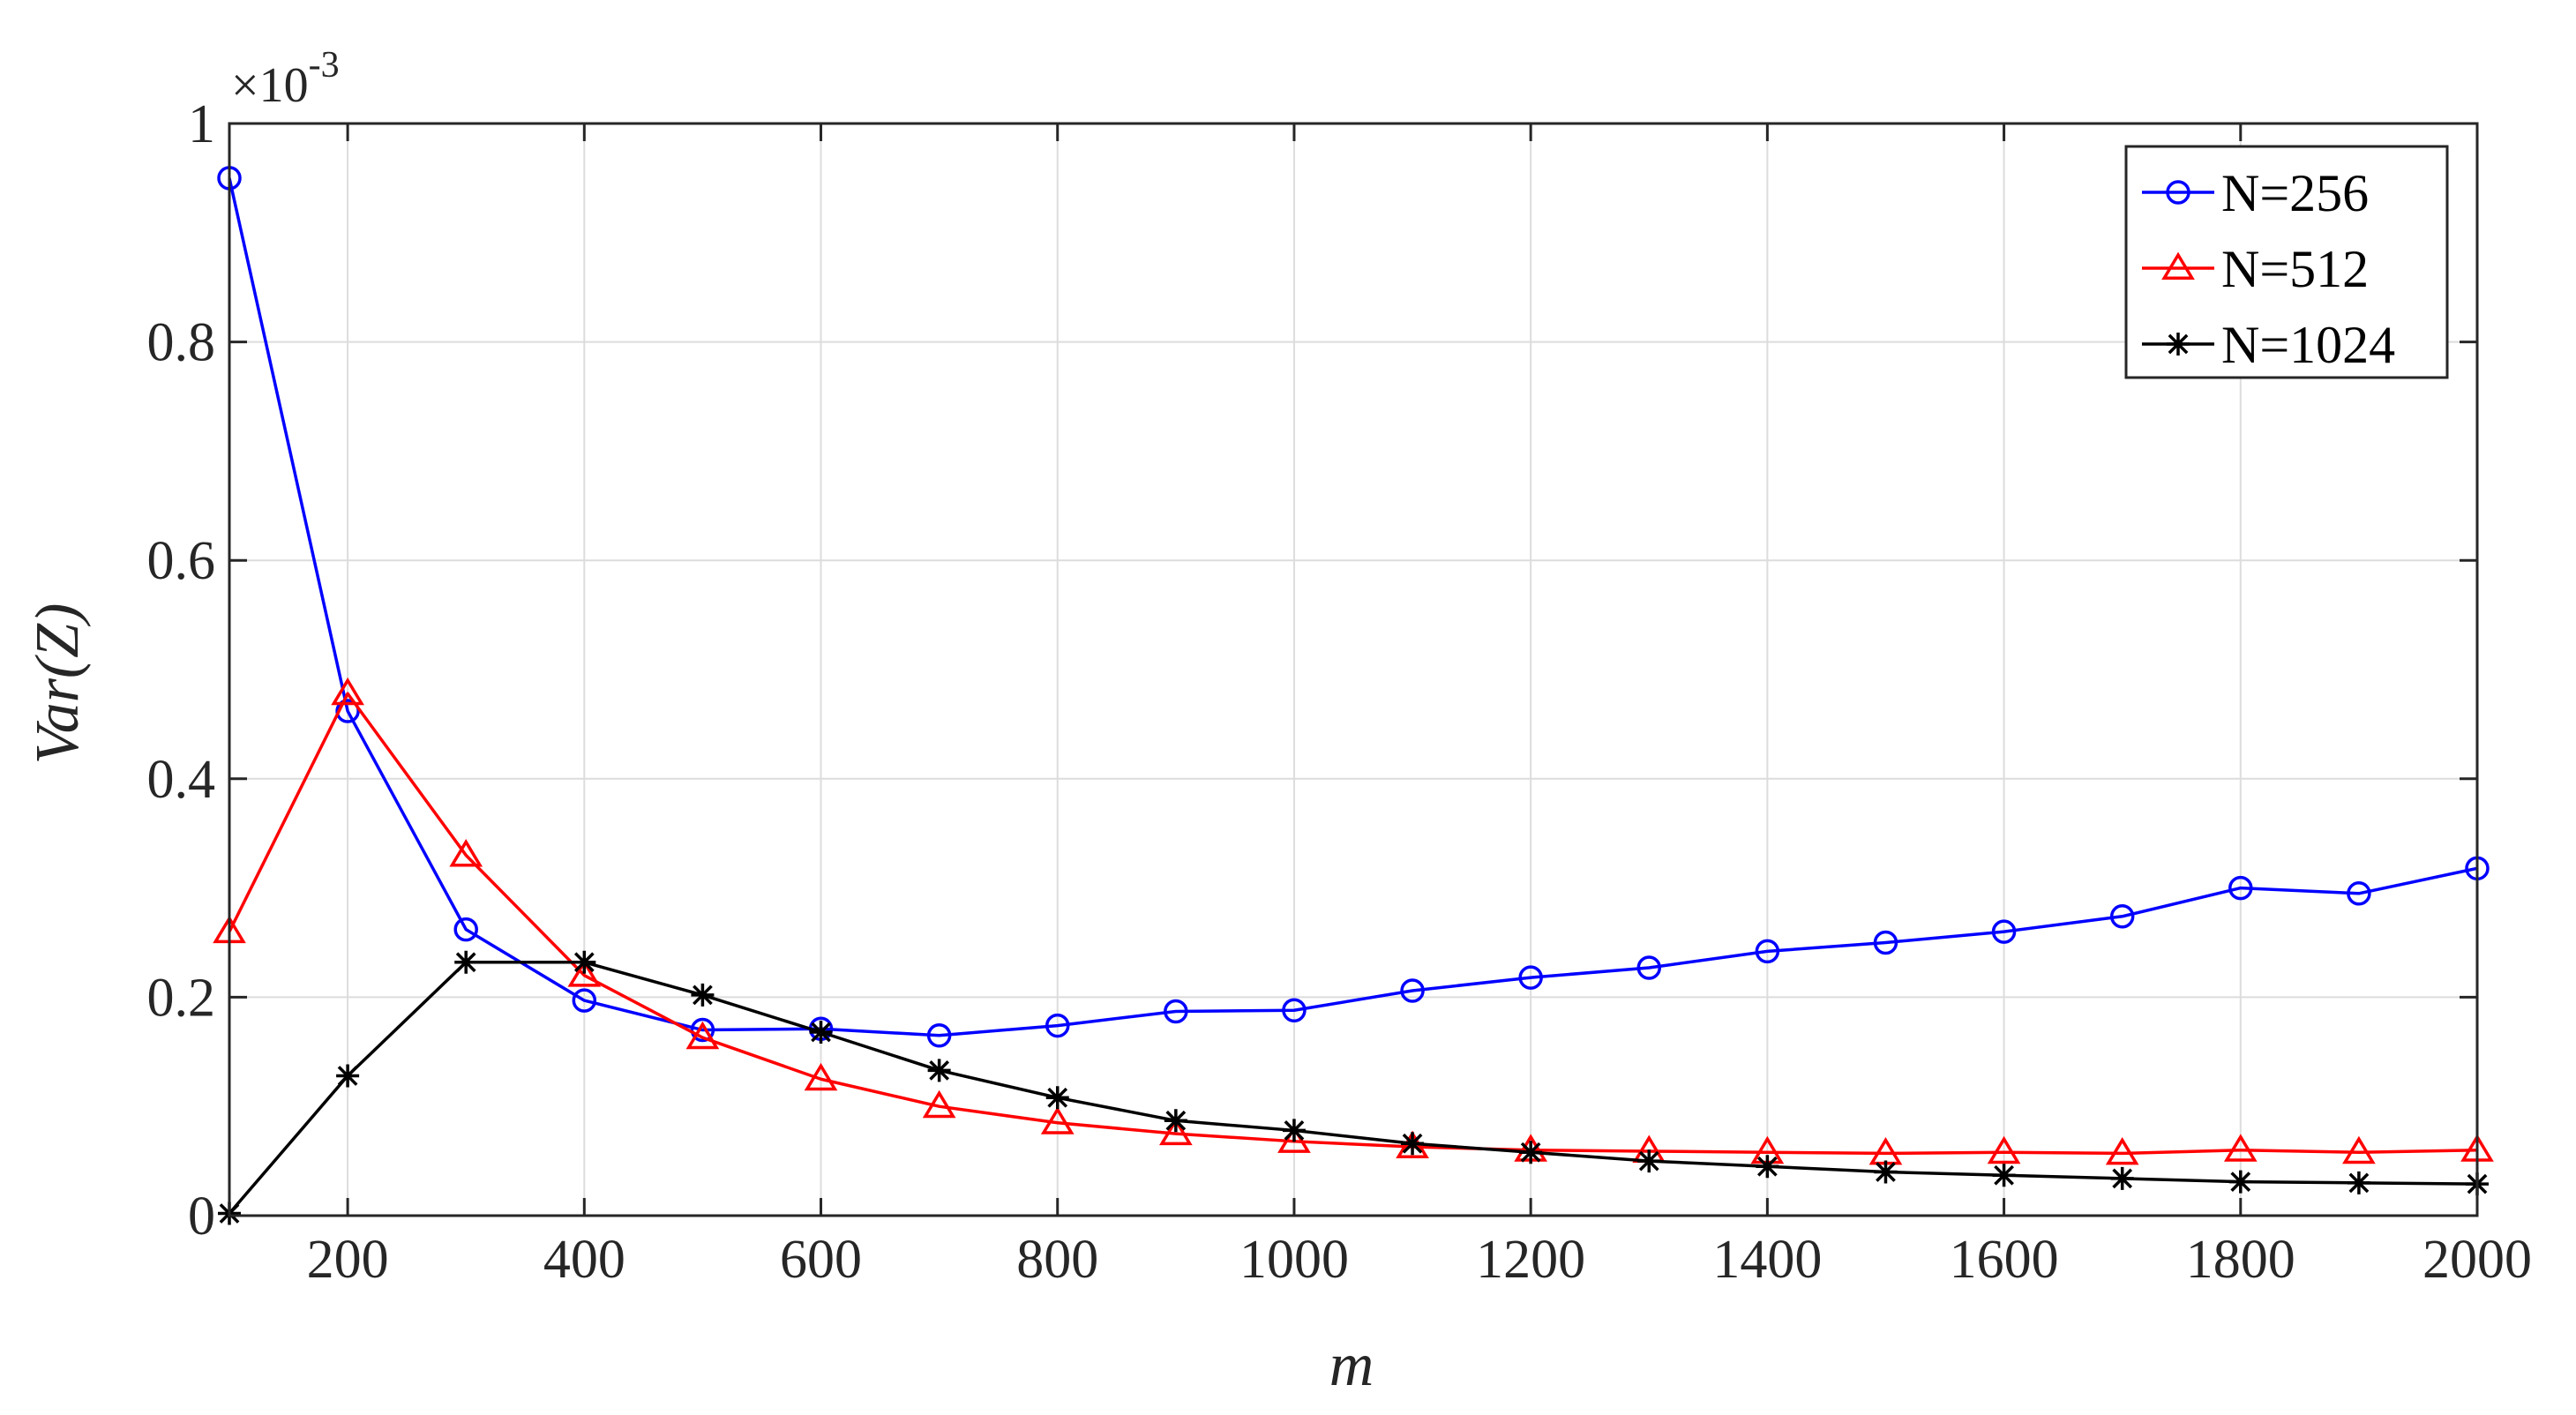 The height and width of the screenshot is (1415, 2576). Describe the element at coordinates (1057, 1260) in the screenshot. I see `x-tick-label: 800` at that location.